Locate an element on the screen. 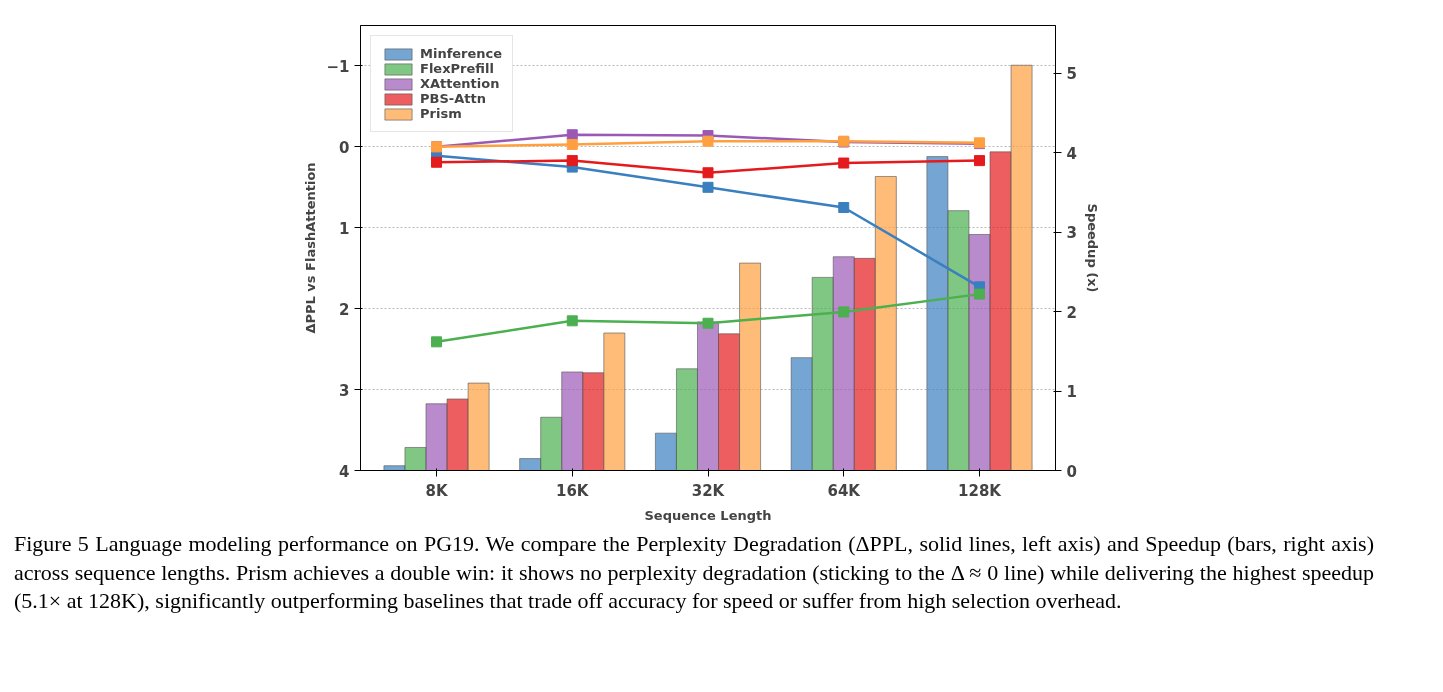  y2-tick-label: 5 is located at coordinates (1071, 74).